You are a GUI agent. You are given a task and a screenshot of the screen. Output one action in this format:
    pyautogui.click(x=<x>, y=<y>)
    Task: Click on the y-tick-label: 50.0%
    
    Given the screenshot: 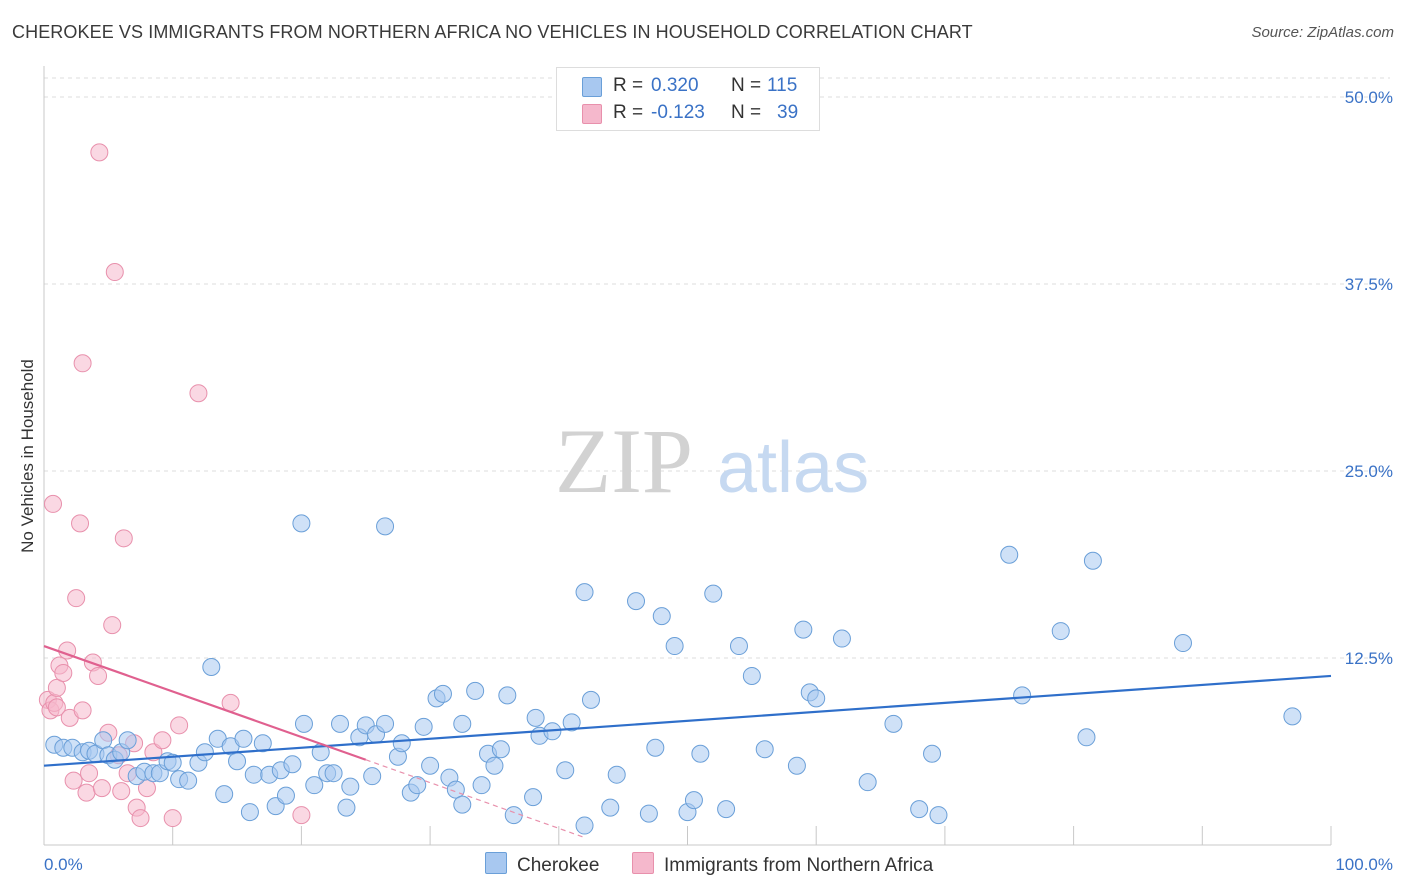 What is the action you would take?
    pyautogui.click(x=1369, y=97)
    